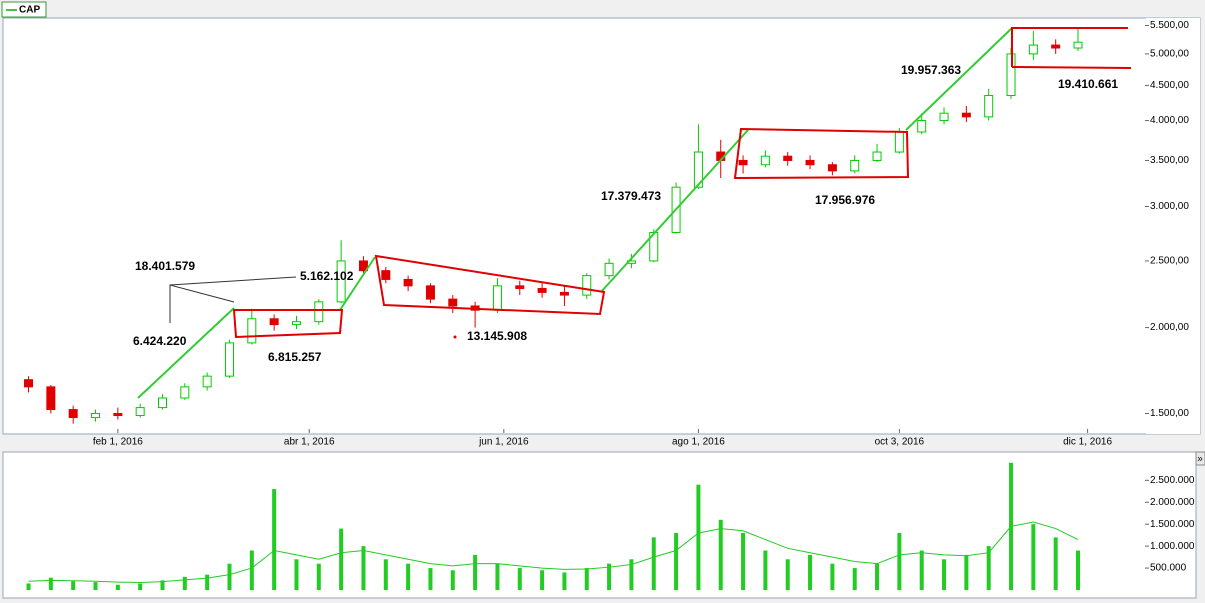 This screenshot has width=1205, height=603. I want to click on volume-average, so click(553, 552).